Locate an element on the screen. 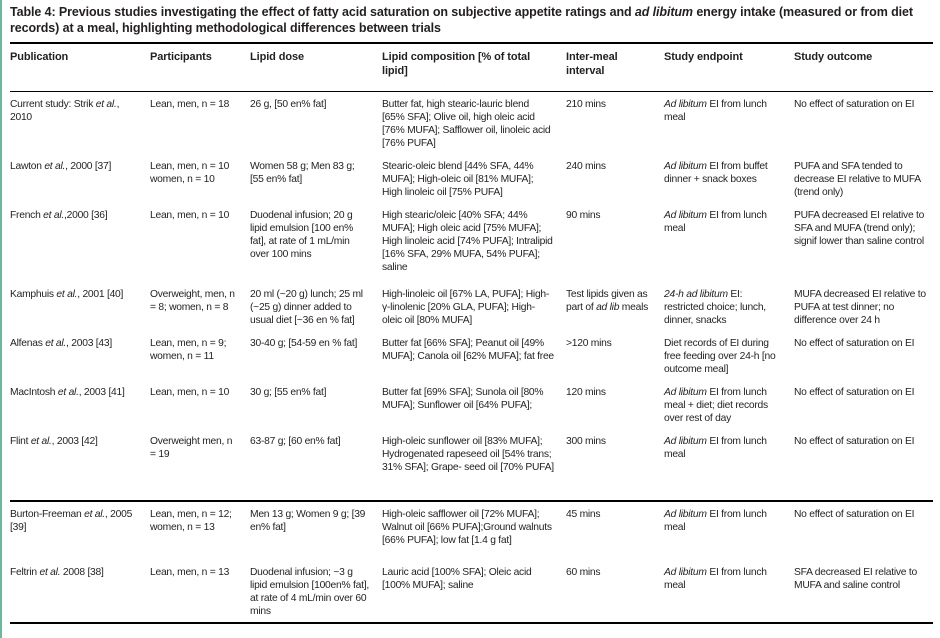  column-header-inter-meal-interval: Inter-meal interval is located at coordinates (615, 67).